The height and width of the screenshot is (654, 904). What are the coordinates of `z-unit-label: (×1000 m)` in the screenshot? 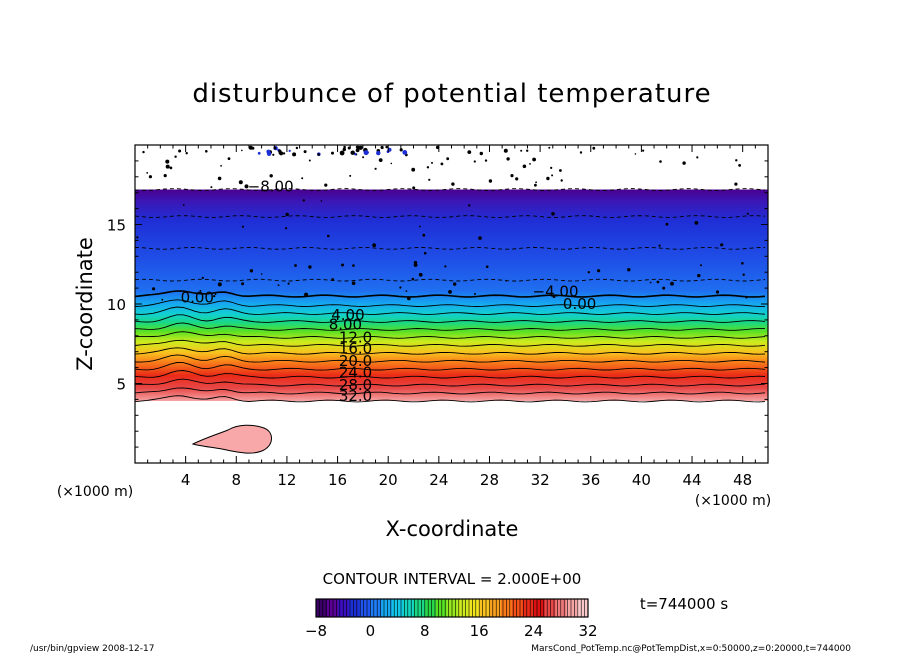 It's located at (95, 492).